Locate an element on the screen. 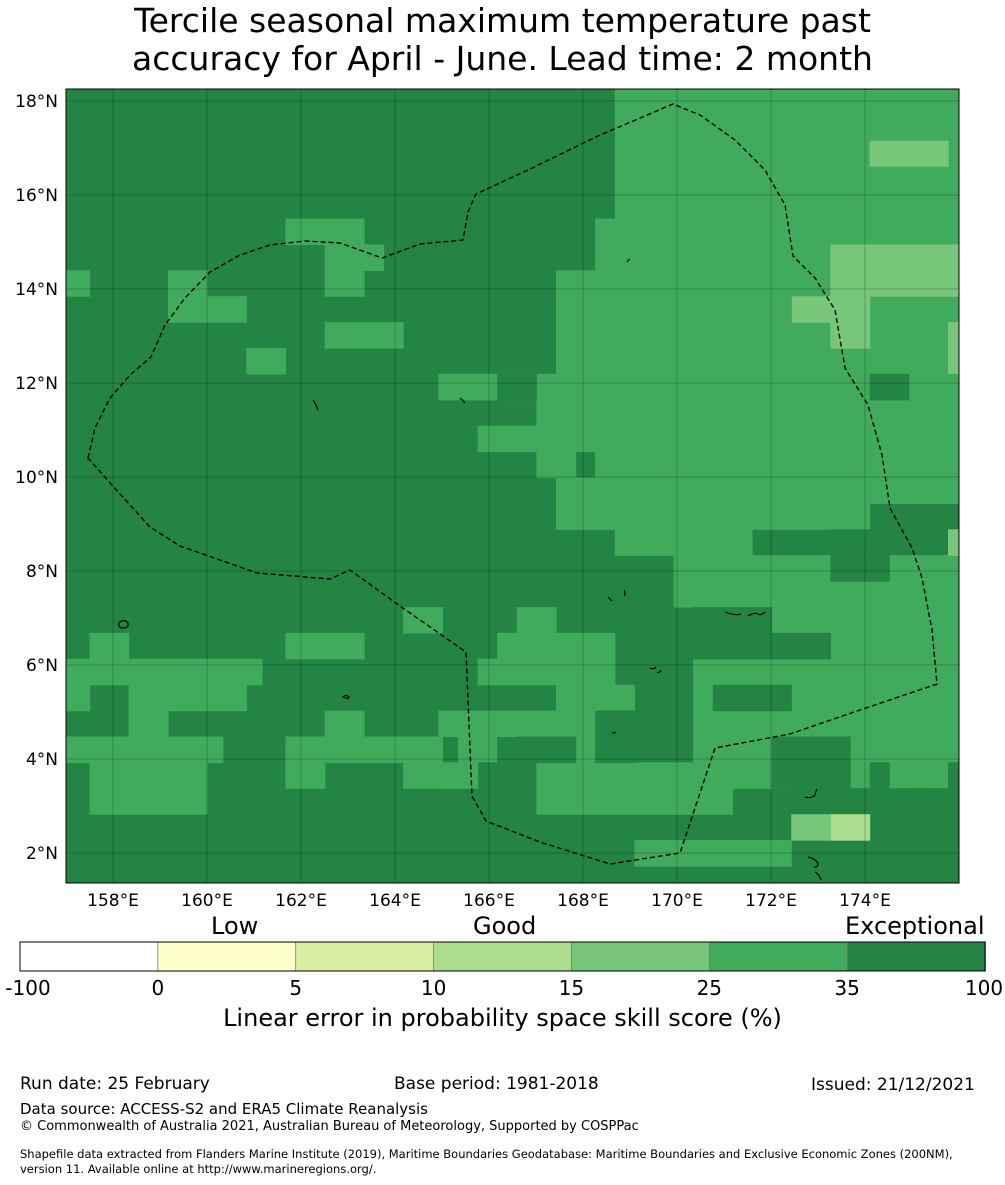 This screenshot has width=1005, height=1185. colorbar-tick-label: 100 is located at coordinates (984, 988).